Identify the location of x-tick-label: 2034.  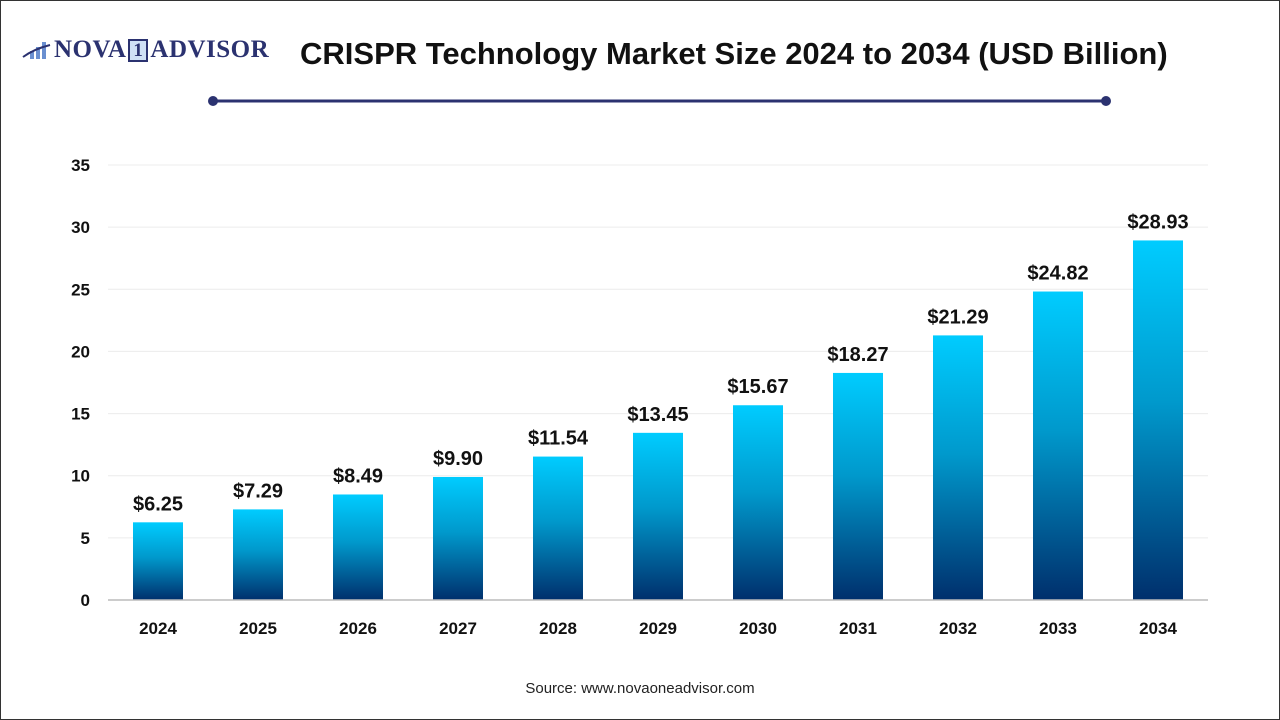
(1158, 628).